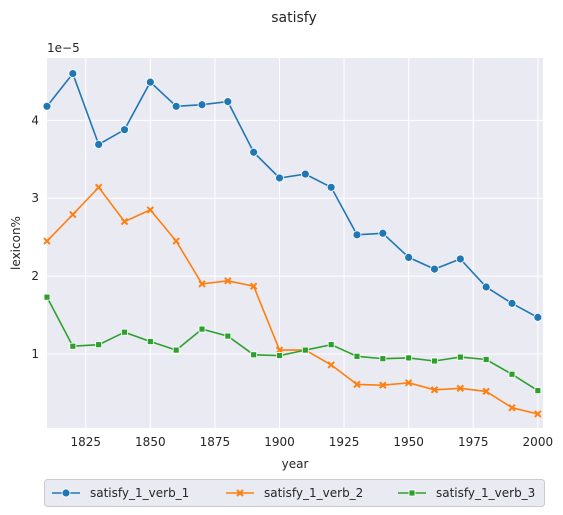  What do you see at coordinates (408, 442) in the screenshot?
I see `x-tick-label: 1950` at bounding box center [408, 442].